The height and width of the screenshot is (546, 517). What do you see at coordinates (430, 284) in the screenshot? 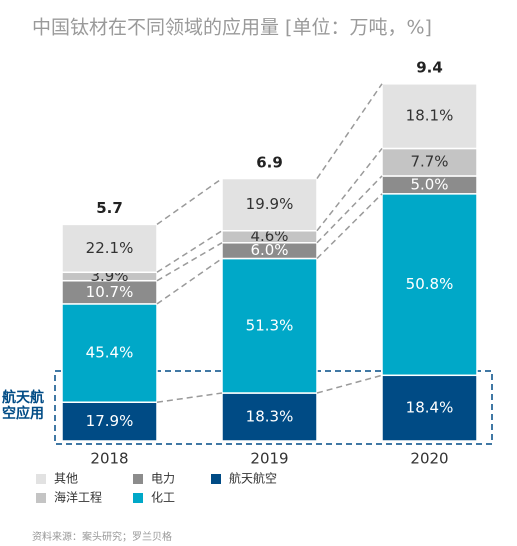
I see `segment-label: 50.8%` at bounding box center [430, 284].